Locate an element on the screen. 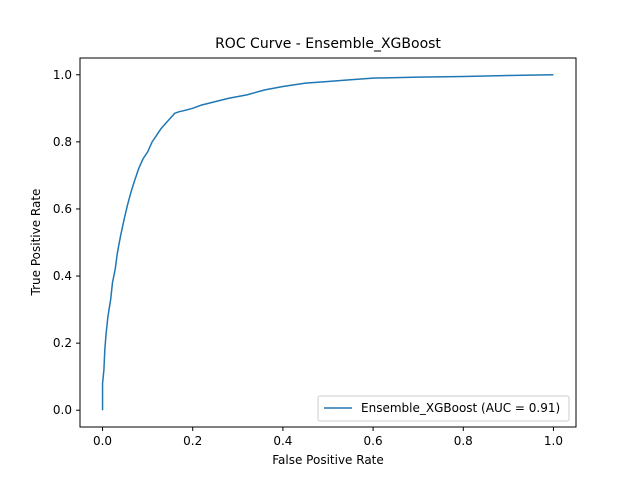 The height and width of the screenshot is (480, 640). legend: Ensemble_XGBoost (AUC = 0.91) is located at coordinates (443, 408).